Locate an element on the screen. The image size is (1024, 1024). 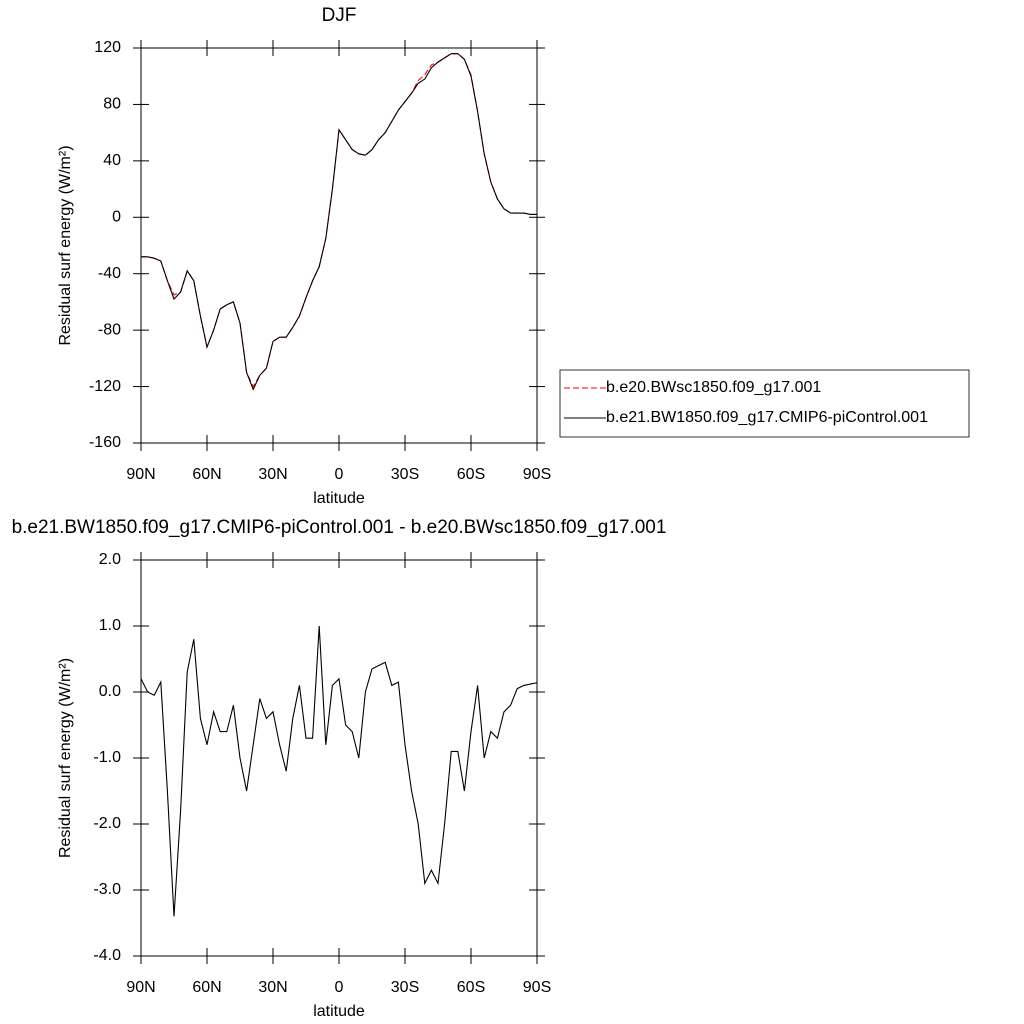
y-tick-label: -4.0 is located at coordinates (107, 955).